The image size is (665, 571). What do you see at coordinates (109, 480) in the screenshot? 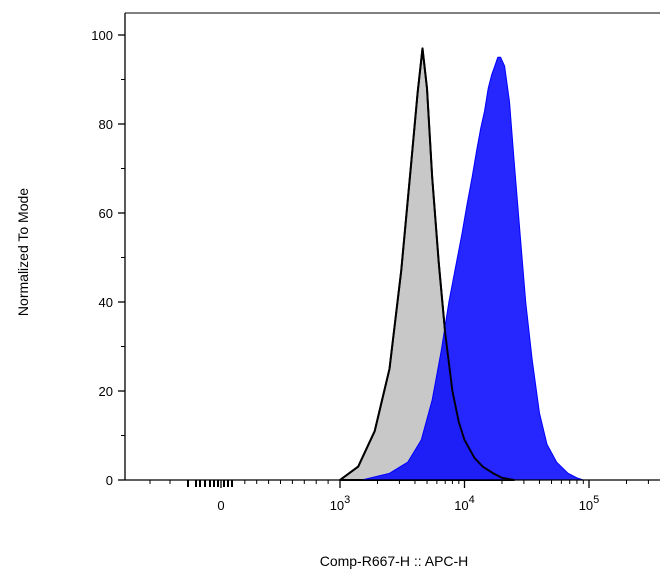
I see `y-tick-label: 0` at bounding box center [109, 480].